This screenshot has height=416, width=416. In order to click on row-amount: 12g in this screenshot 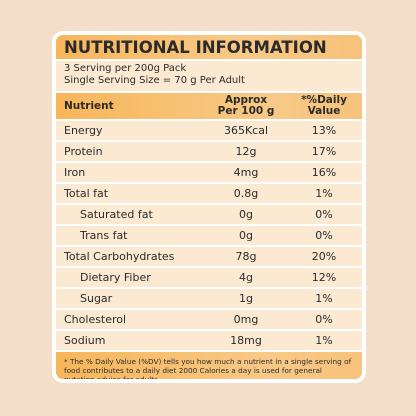, I will do `click(246, 151)`.